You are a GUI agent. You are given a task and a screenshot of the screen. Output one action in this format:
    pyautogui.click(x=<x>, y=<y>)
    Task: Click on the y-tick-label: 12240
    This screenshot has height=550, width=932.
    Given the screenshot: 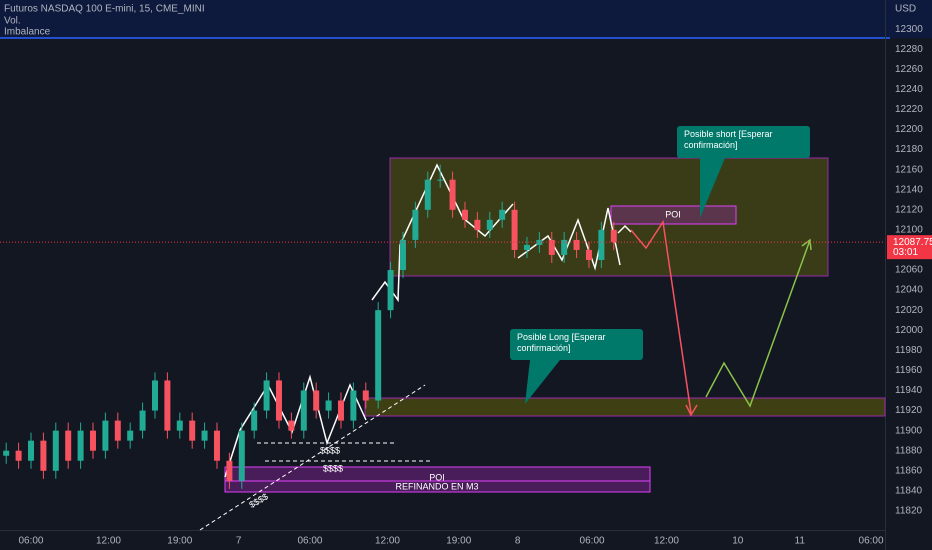 What is the action you would take?
    pyautogui.click(x=909, y=89)
    